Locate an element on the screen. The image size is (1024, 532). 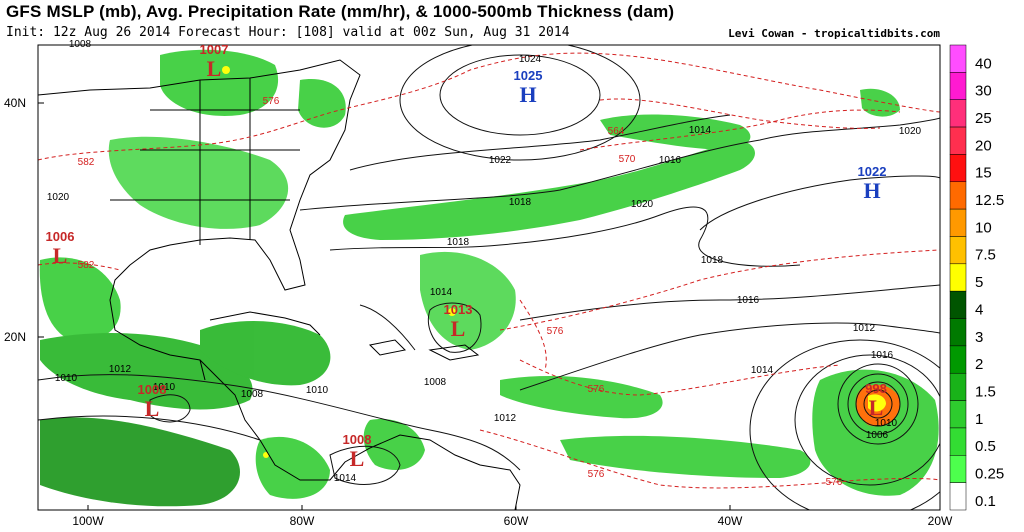
colorbar-label: 3 is located at coordinates (979, 337).